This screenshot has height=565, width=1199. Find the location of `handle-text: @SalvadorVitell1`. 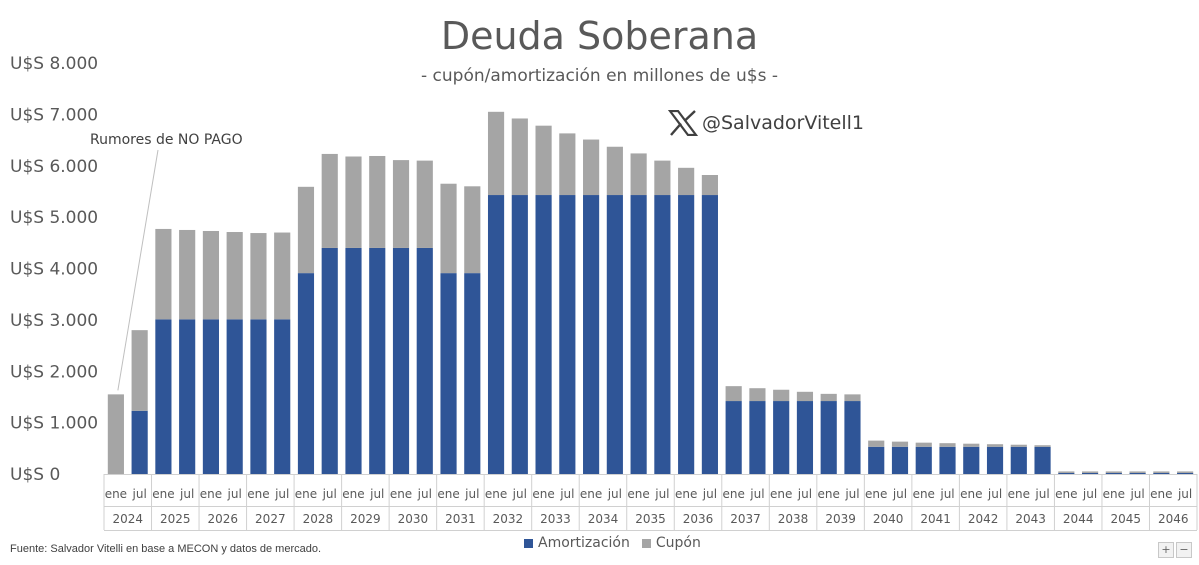

handle-text: @SalvadorVitell1 is located at coordinates (783, 123).